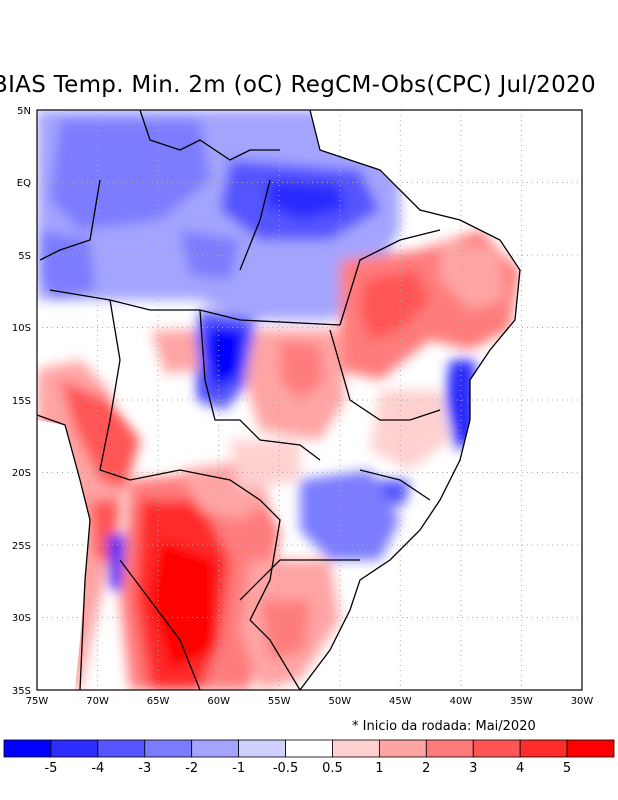 The width and height of the screenshot is (618, 800). Describe the element at coordinates (473, 768) in the screenshot. I see `colorbar-label: 3` at that location.